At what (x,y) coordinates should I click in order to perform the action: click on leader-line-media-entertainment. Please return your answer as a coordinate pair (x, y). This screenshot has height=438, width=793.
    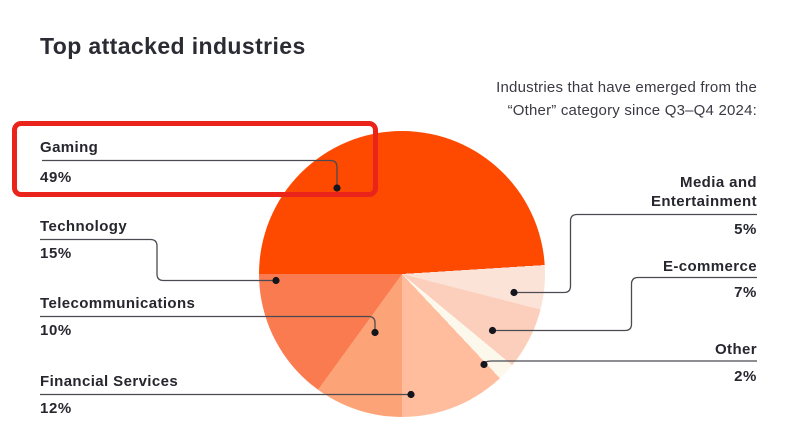
    Looking at the image, I should click on (637, 253).